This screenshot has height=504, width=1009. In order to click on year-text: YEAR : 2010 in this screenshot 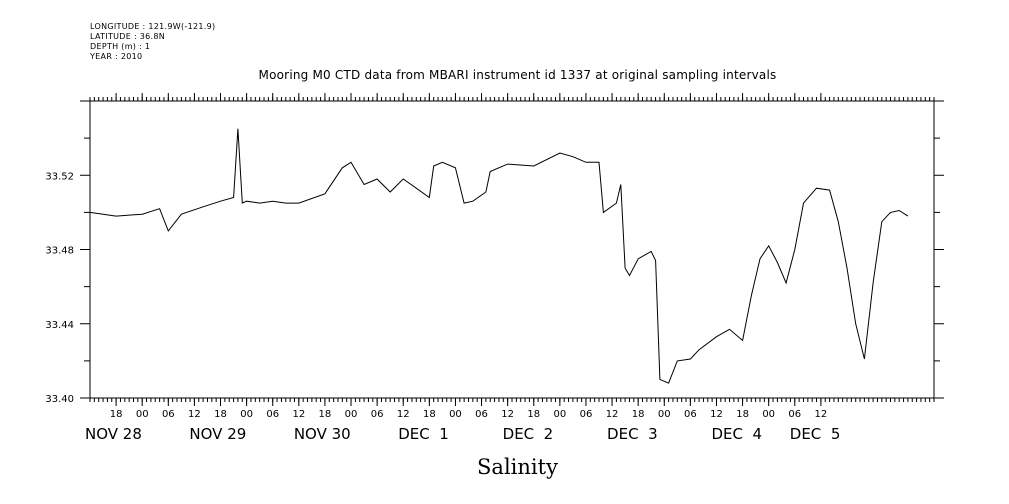, I will do `click(116, 56)`.